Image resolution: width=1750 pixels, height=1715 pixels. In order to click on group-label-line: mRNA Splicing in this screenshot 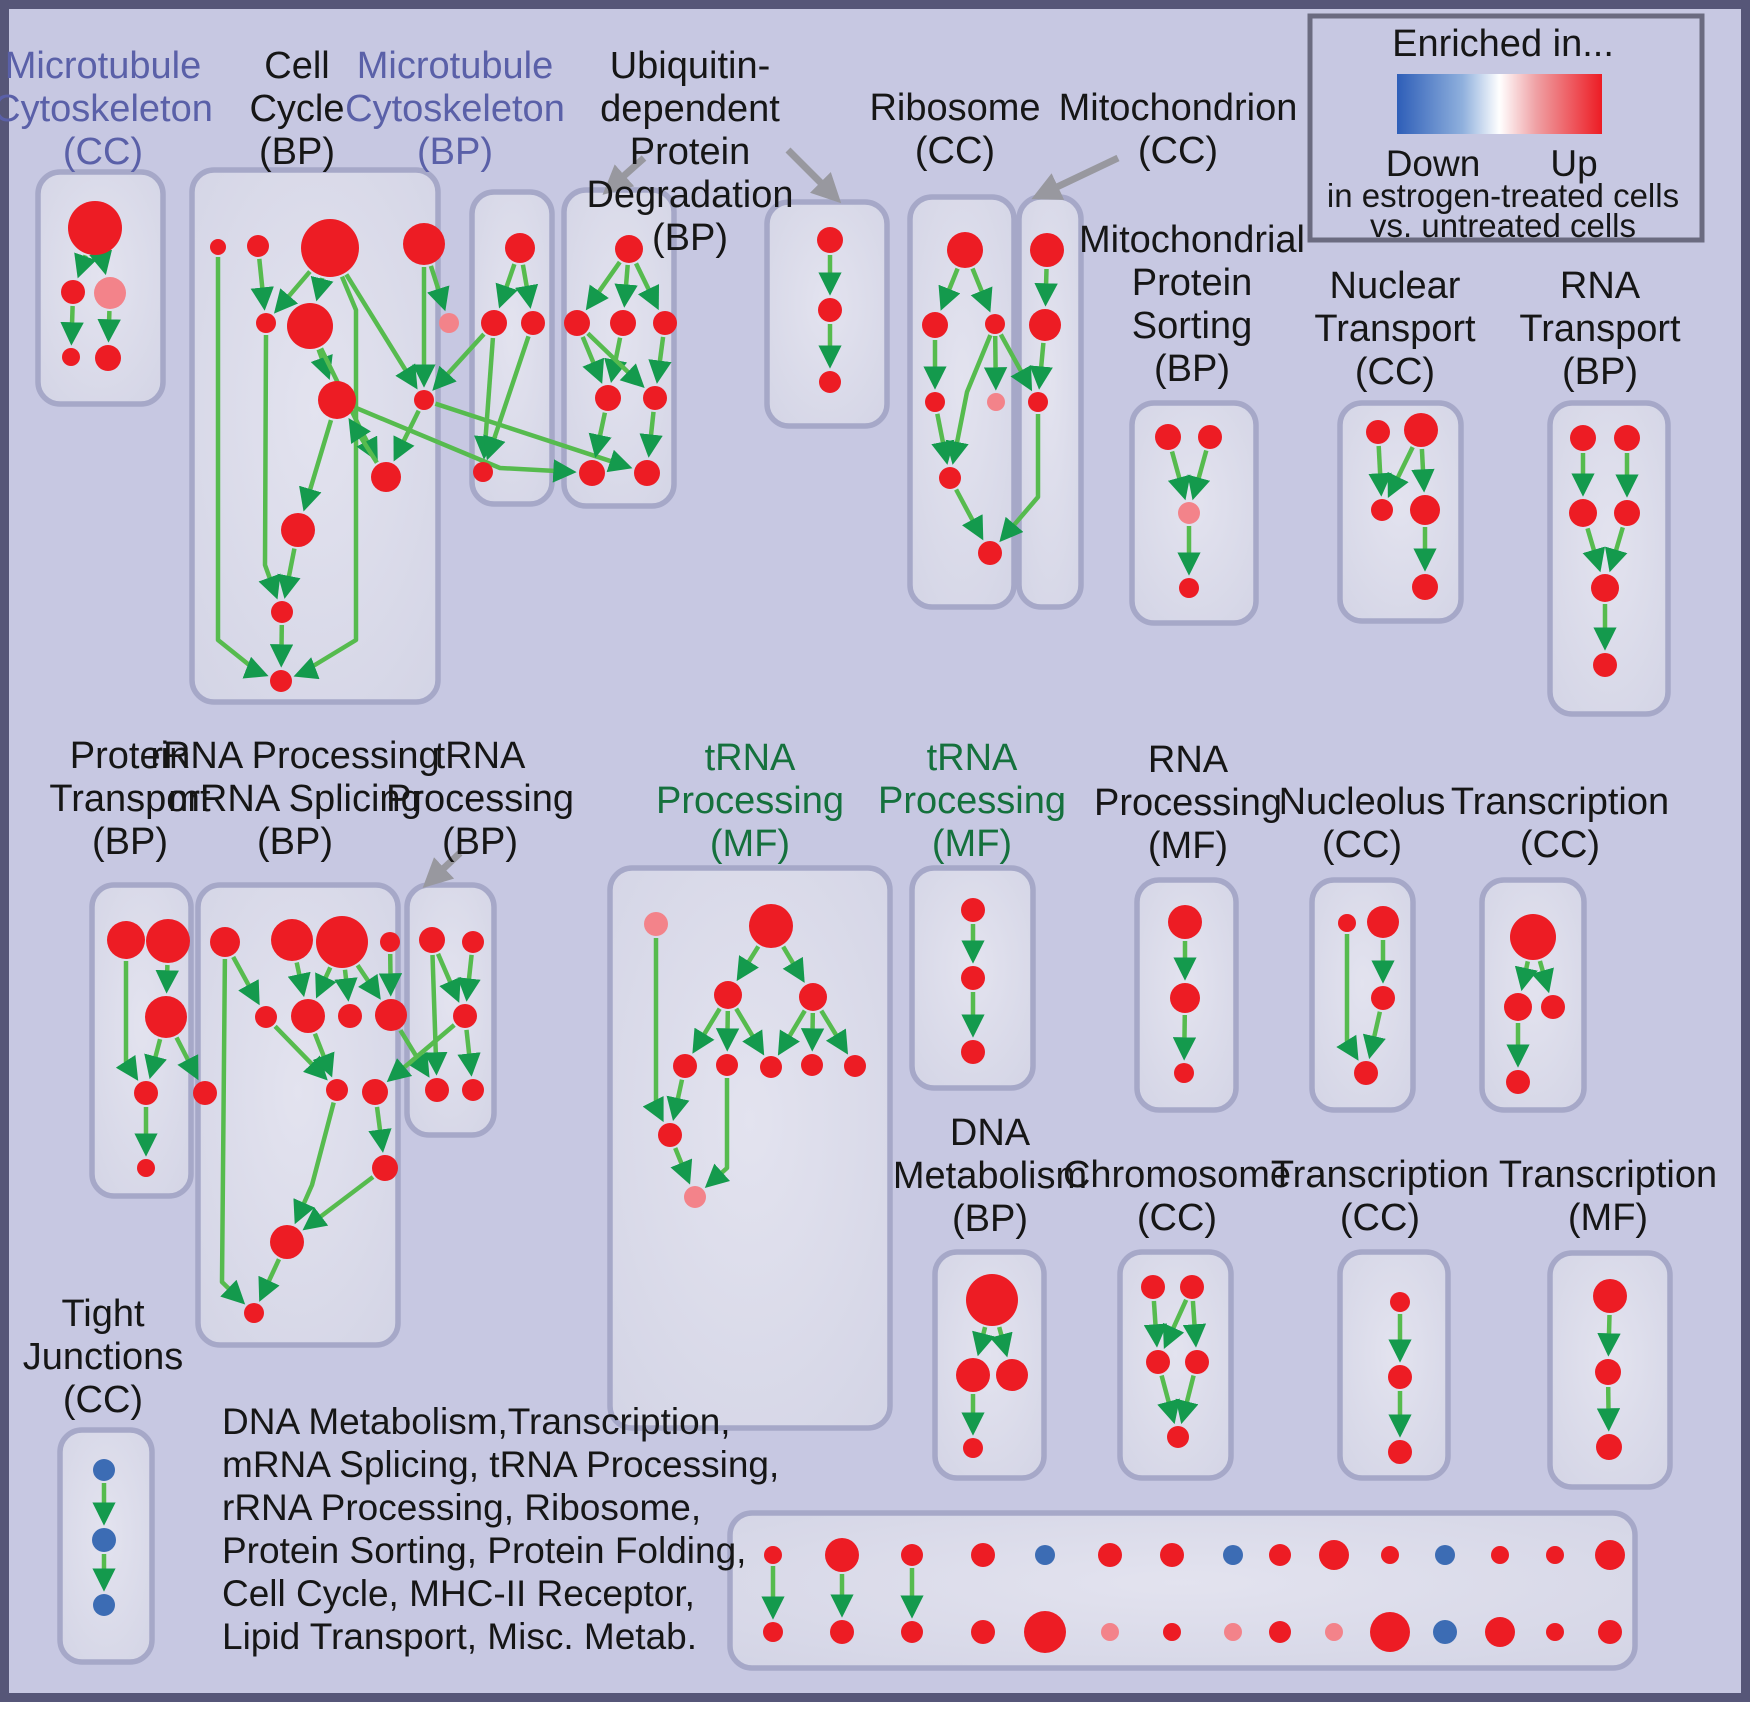, I will do `click(294, 799)`.